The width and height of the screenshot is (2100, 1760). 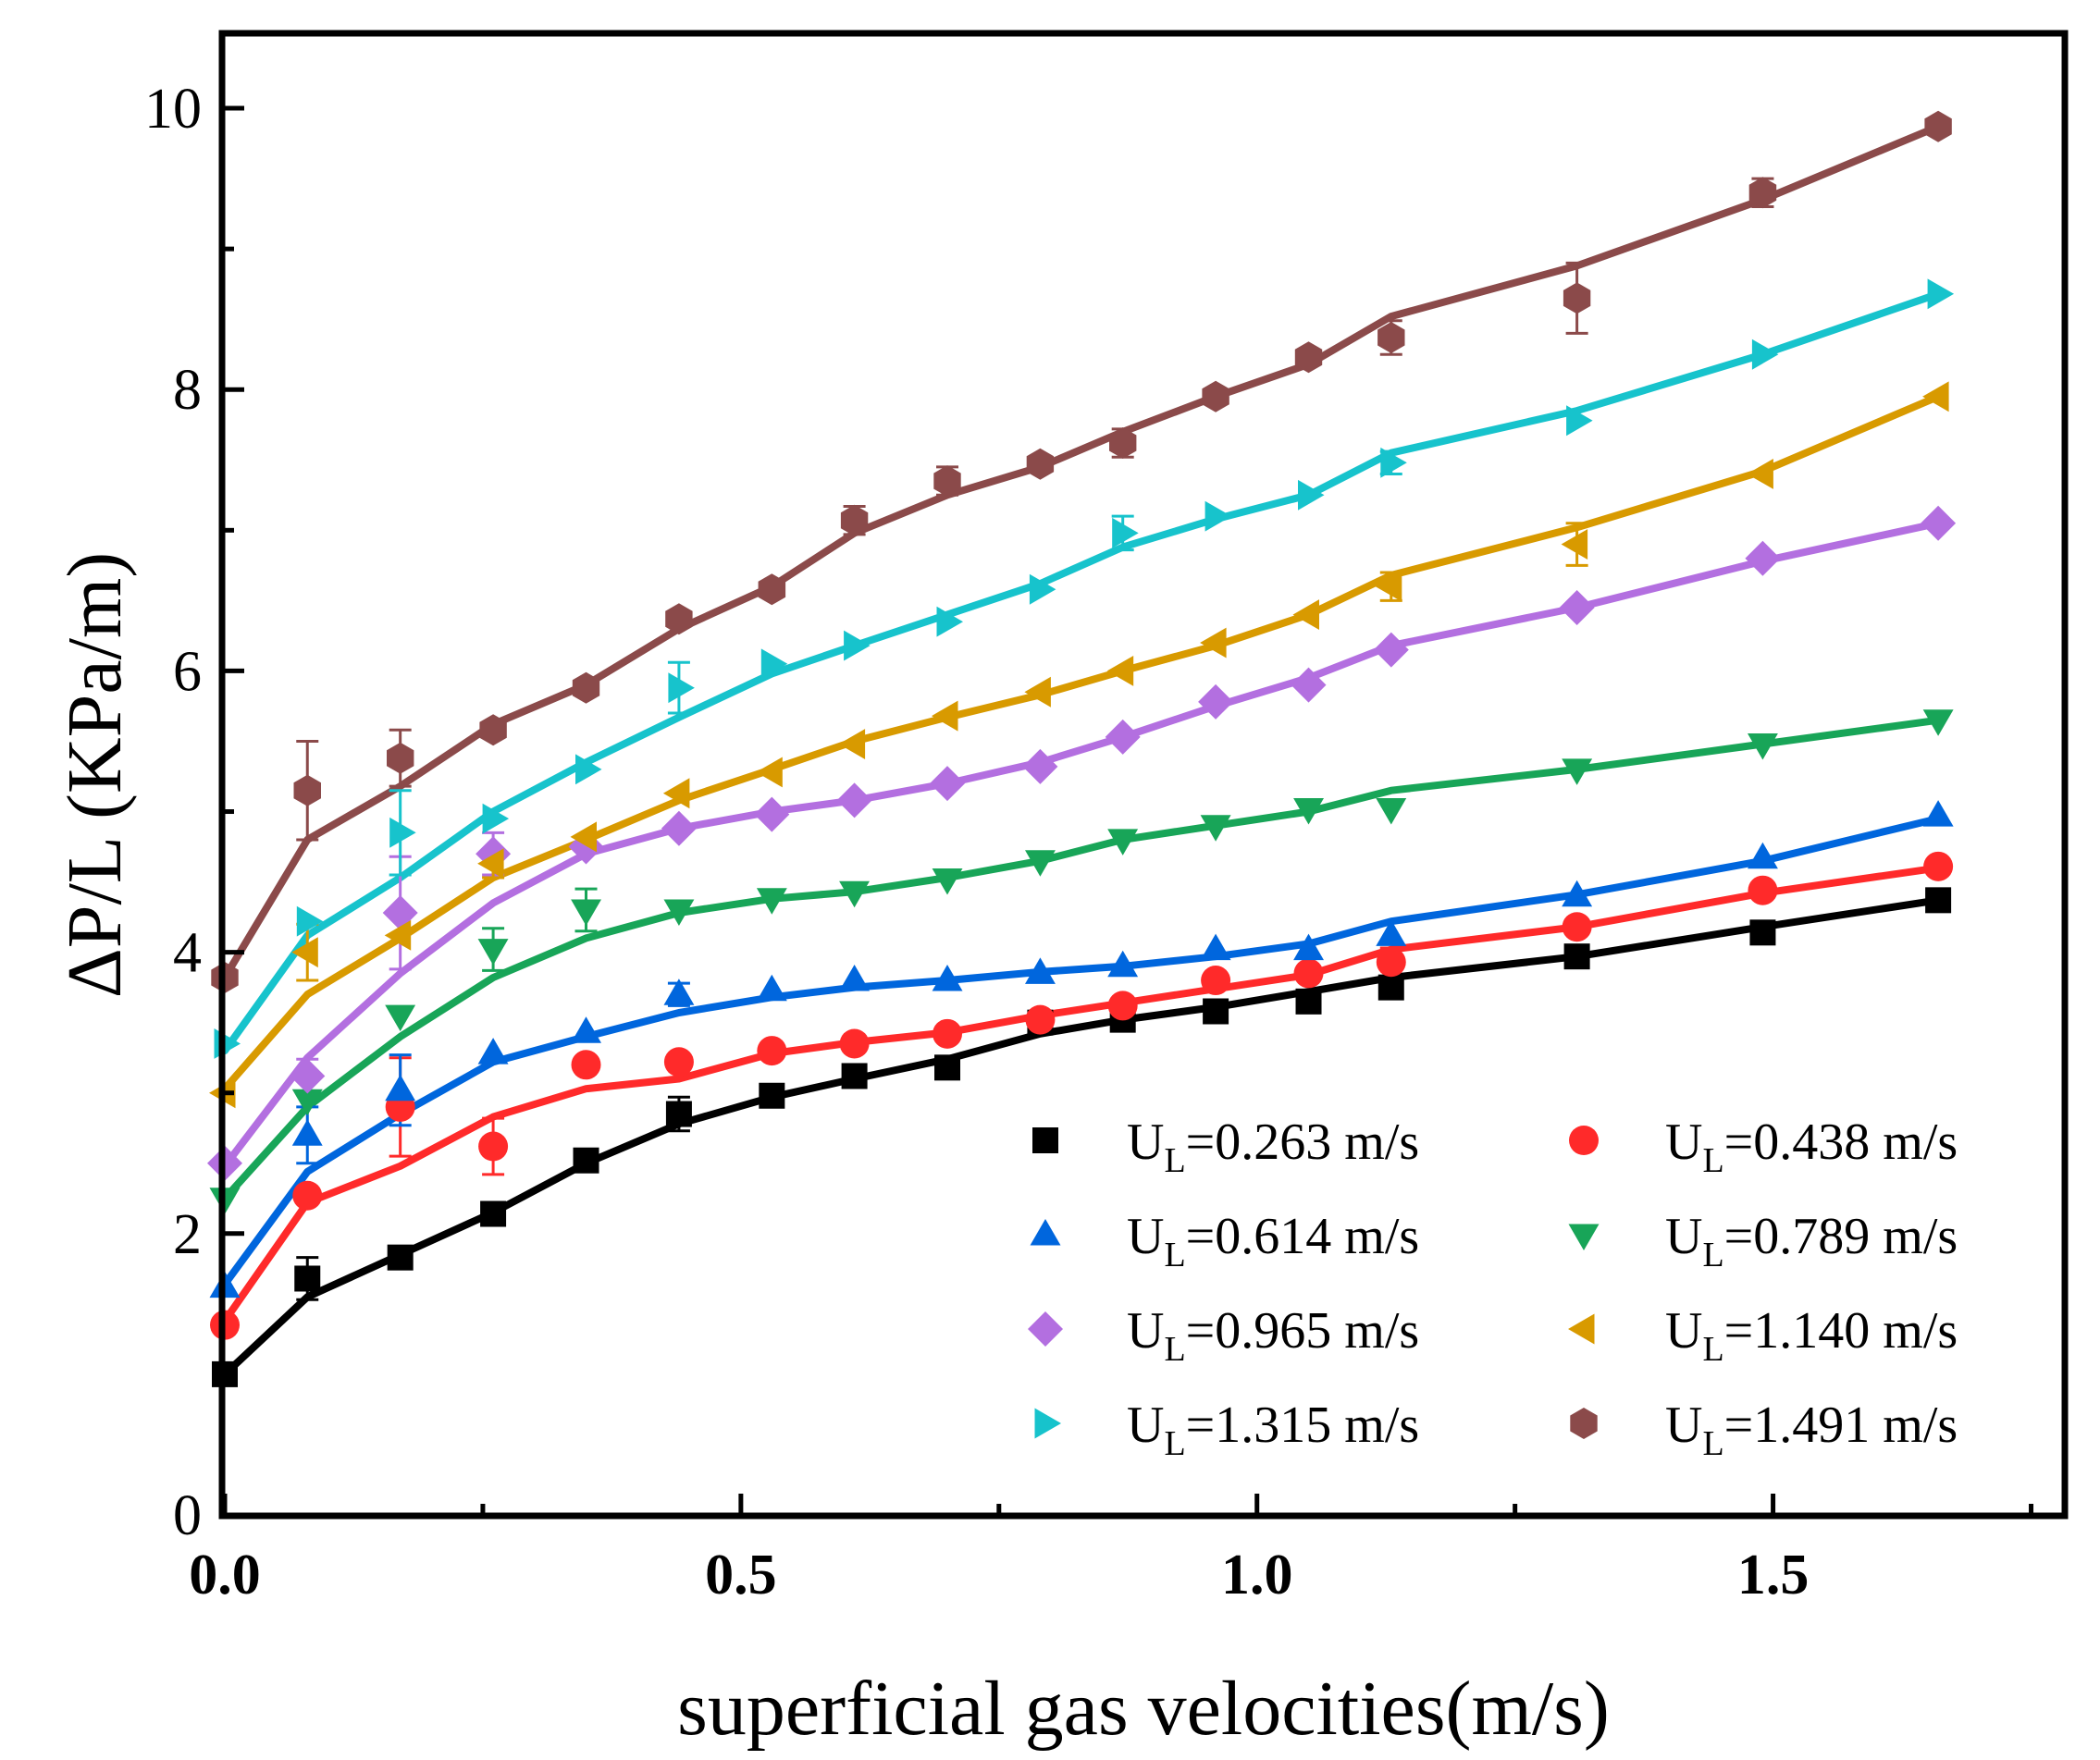 I want to click on legend-label-value: =1.140 m/s, so click(x=1841, y=1331).